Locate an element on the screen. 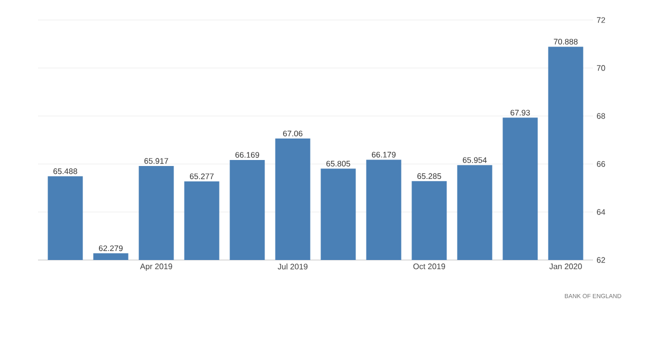 Image resolution: width=665 pixels, height=346 pixels. y-tick-label: 64 is located at coordinates (601, 212).